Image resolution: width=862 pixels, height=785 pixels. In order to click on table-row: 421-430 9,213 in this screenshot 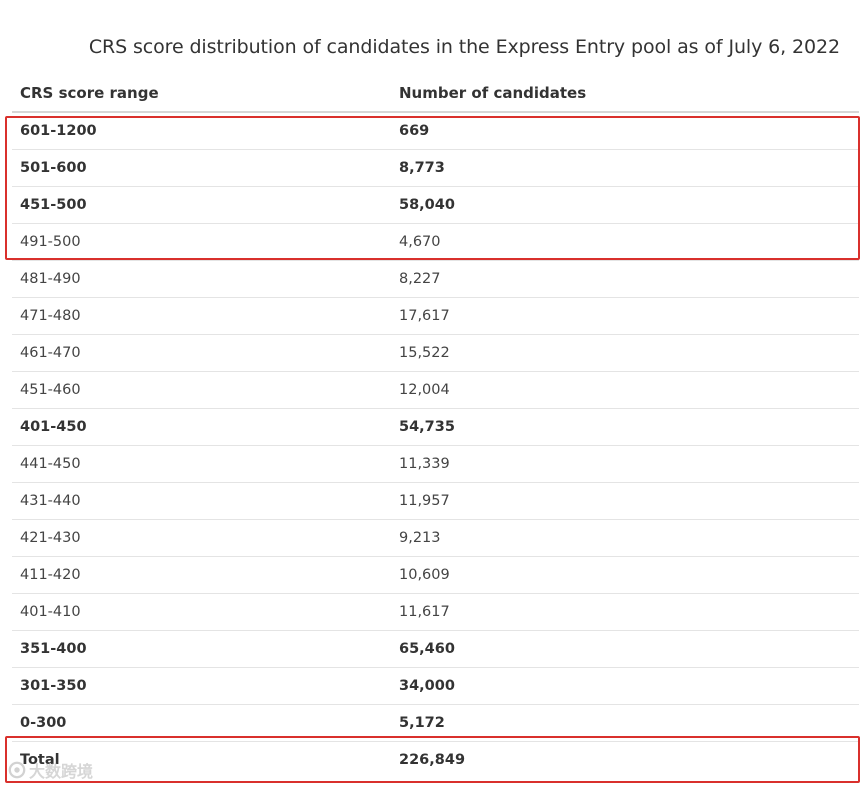, I will do `click(435, 538)`.